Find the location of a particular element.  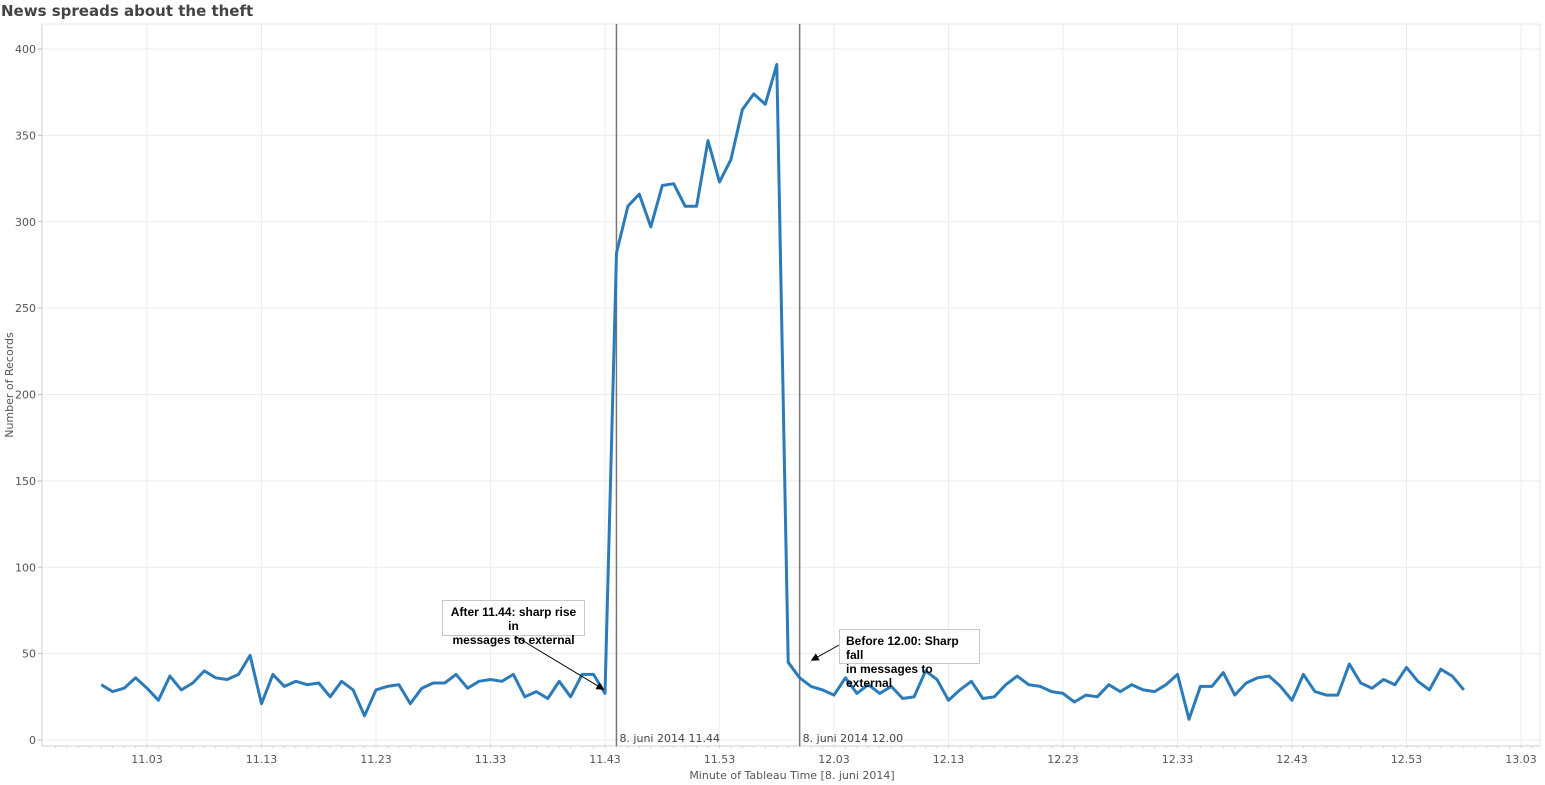

y-tick-label: 150 is located at coordinates (25, 481).